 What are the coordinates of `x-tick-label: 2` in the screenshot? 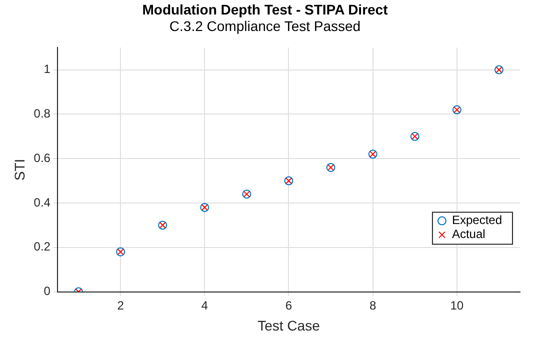 It's located at (120, 305).